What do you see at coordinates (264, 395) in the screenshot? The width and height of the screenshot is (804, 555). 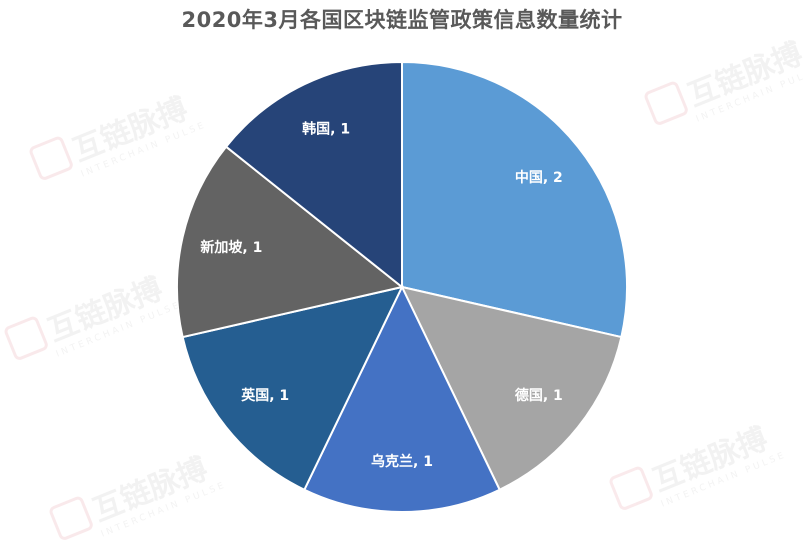 I see `slice-label-3: 英国, 1` at bounding box center [264, 395].